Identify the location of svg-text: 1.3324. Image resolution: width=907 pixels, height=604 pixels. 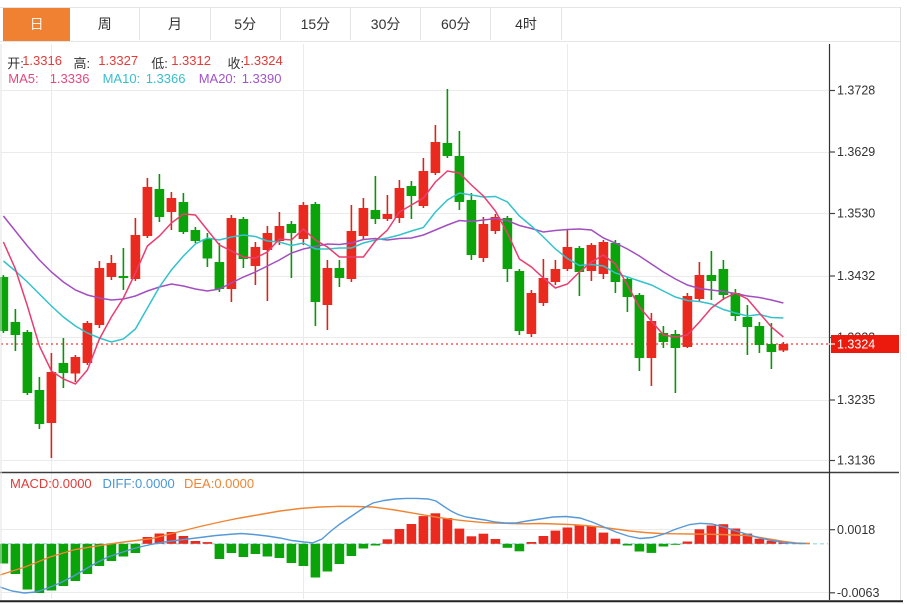
(856, 344).